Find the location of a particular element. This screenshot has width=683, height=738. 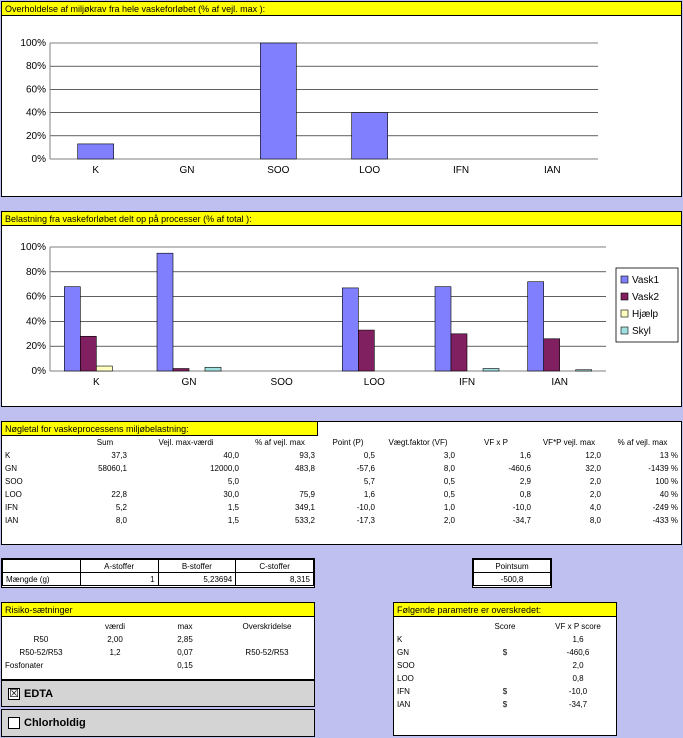

table-row: GN $ -460,6 is located at coordinates (505, 652).